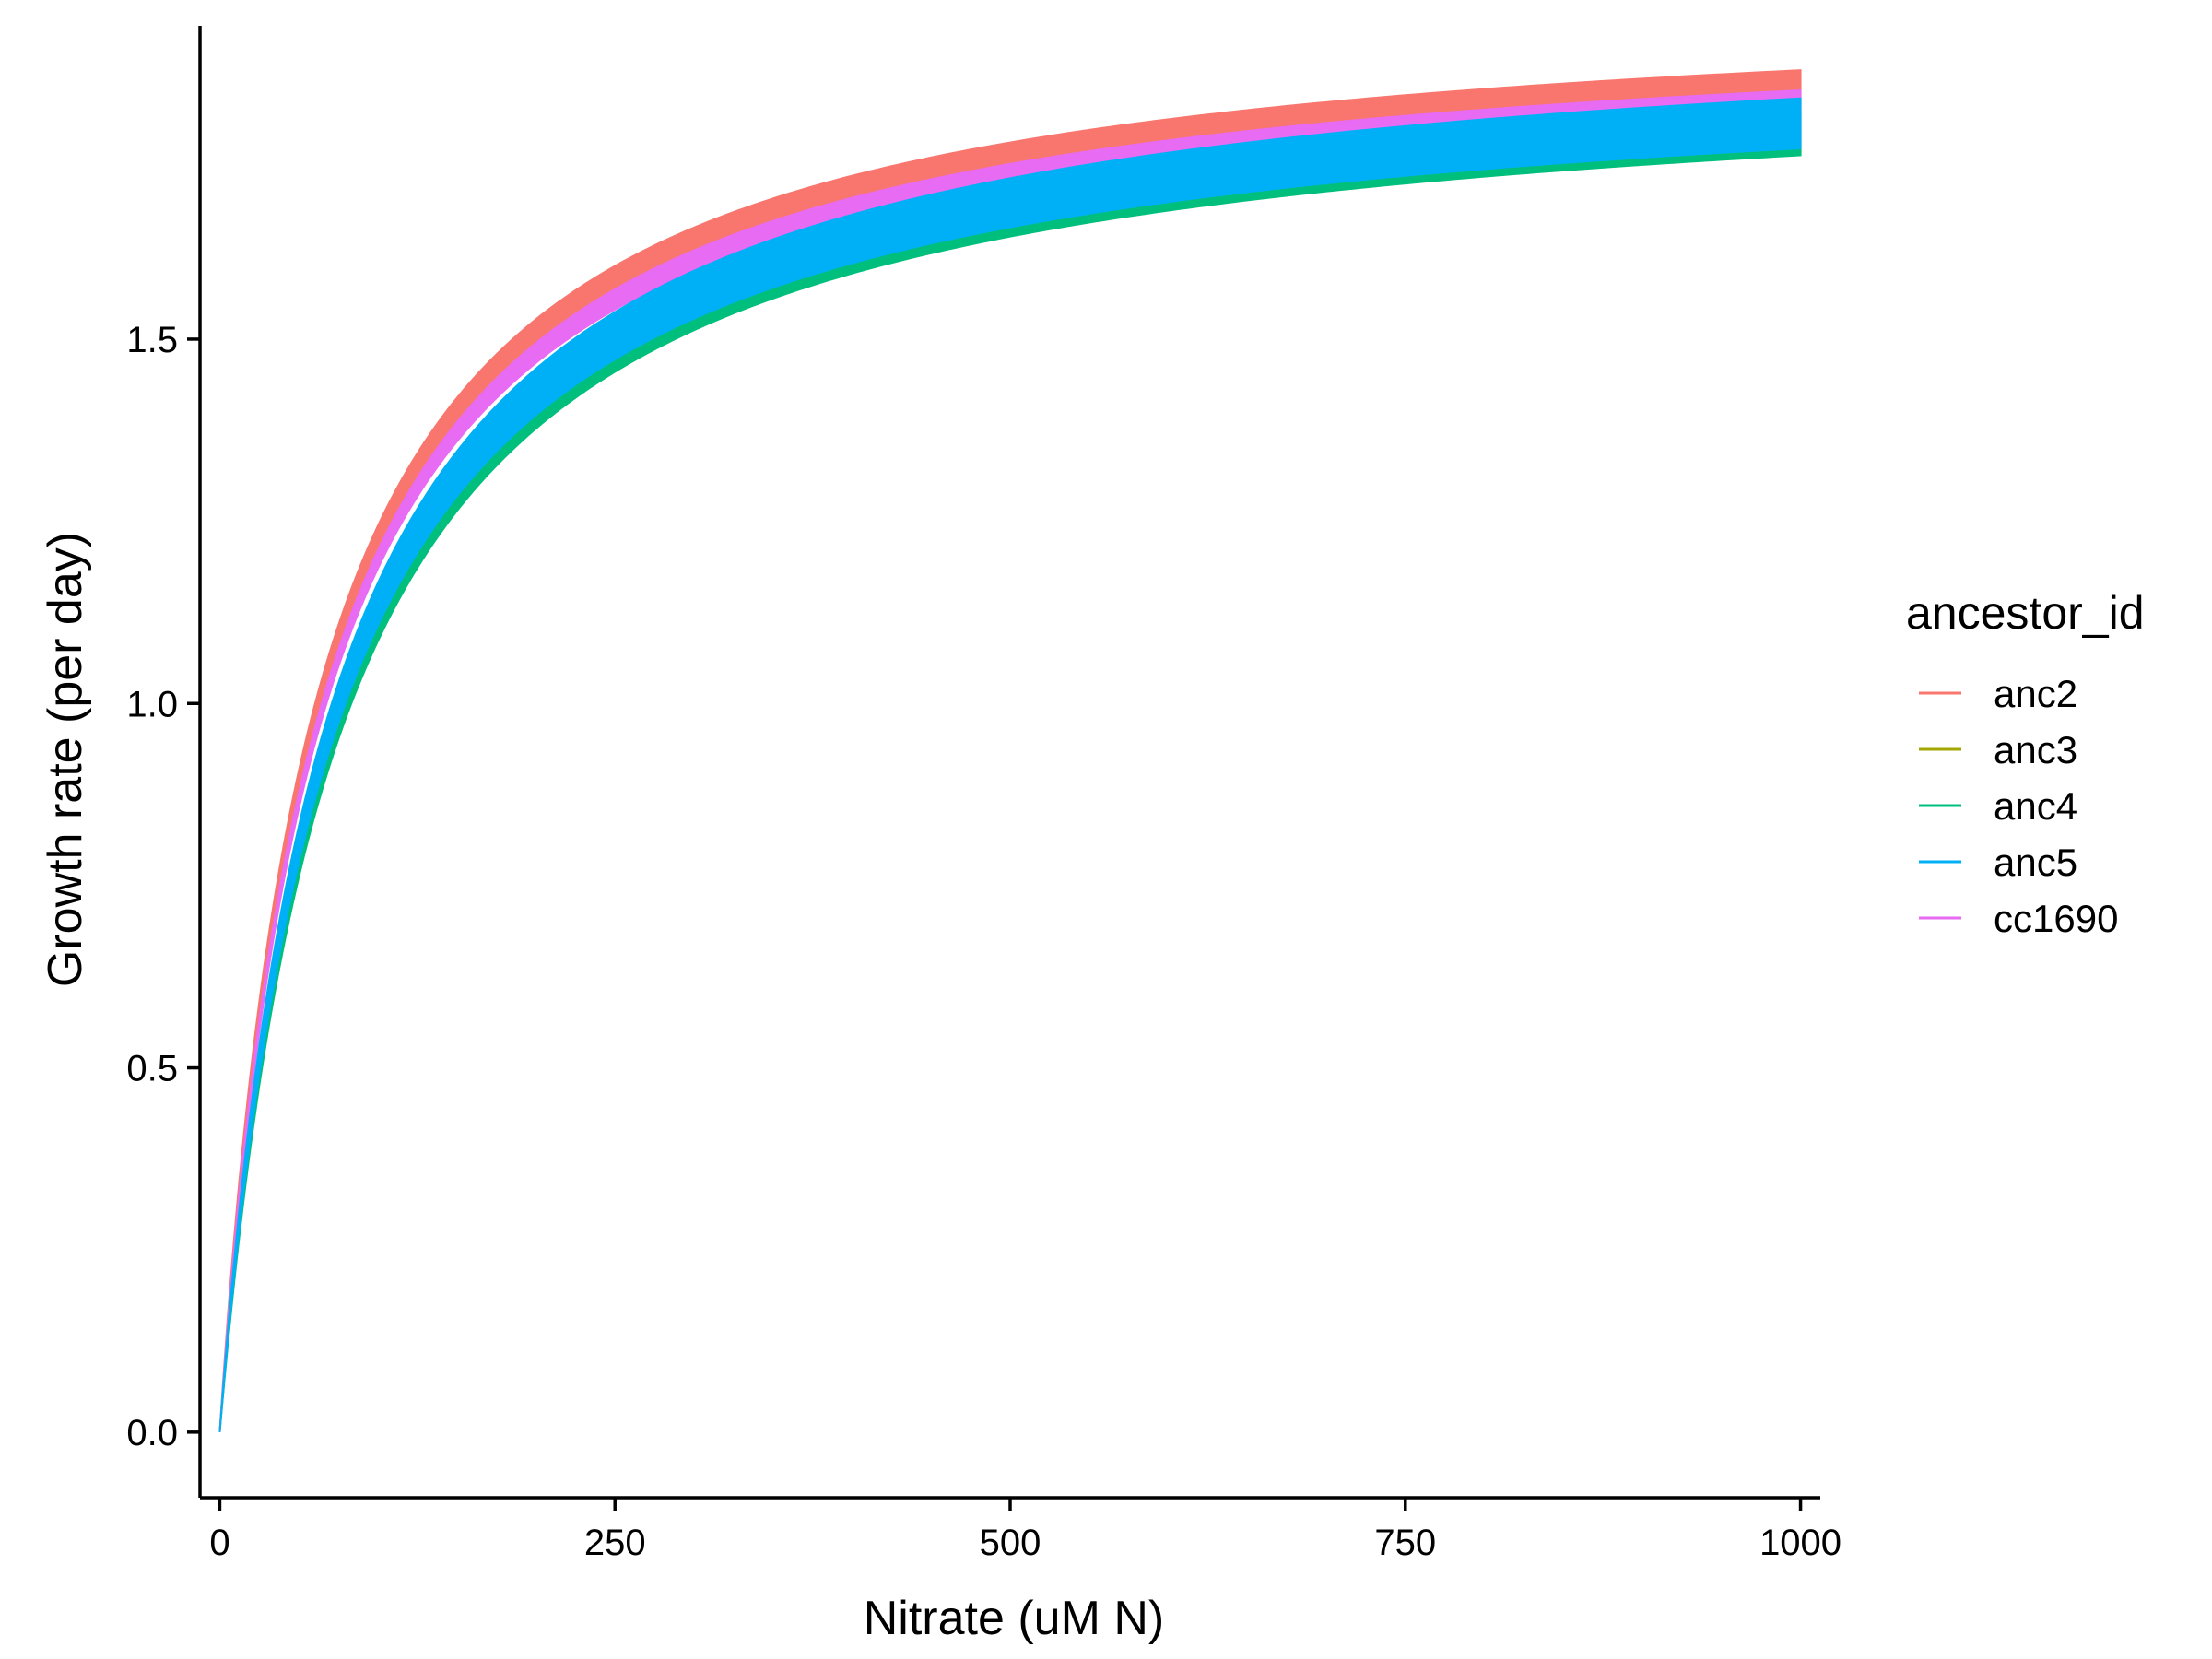 Image resolution: width=2212 pixels, height=1659 pixels. Describe the element at coordinates (1014, 1618) in the screenshot. I see `x-axis-title: Nitrate (uM N)` at that location.